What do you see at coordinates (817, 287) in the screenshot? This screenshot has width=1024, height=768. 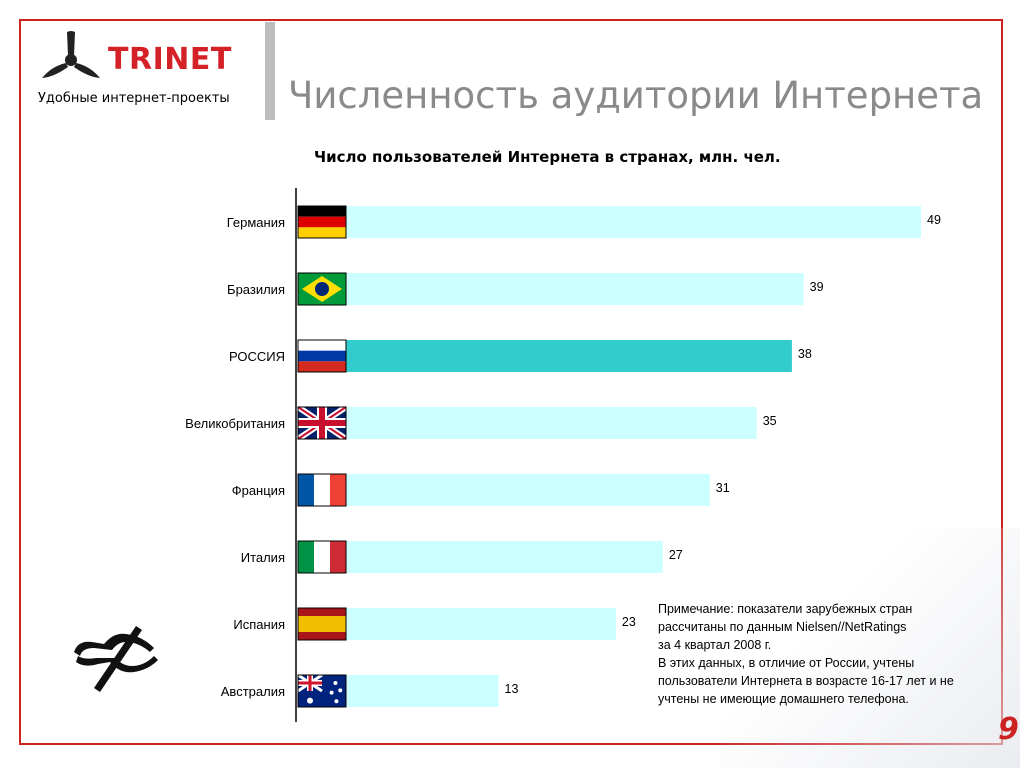 I see `value-label: 39` at bounding box center [817, 287].